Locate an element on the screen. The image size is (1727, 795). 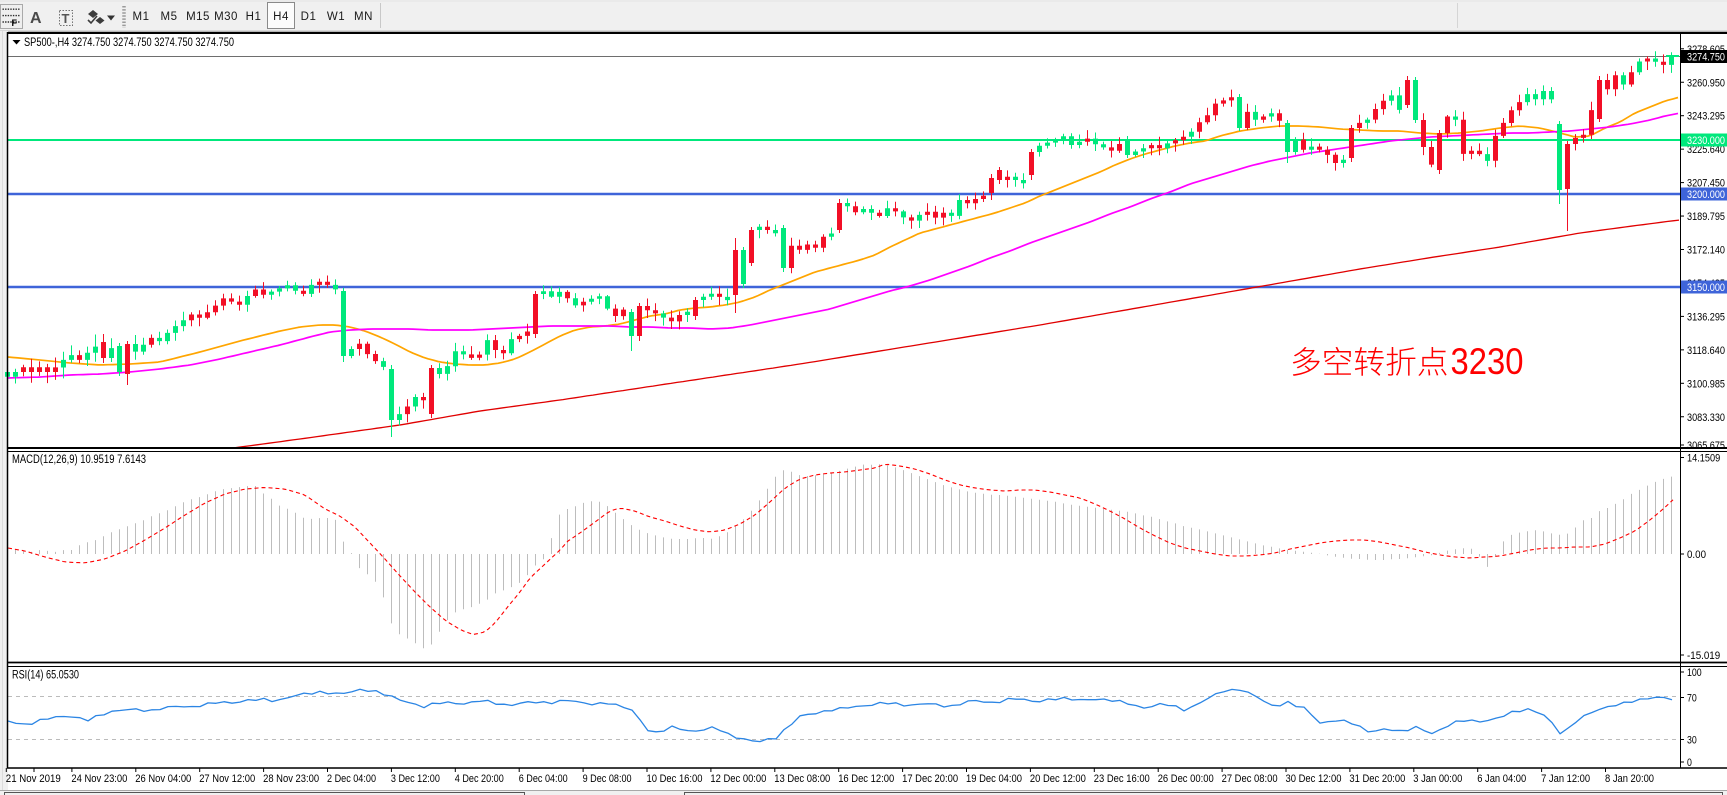
svg-text: 3118.640 is located at coordinates (1706, 351).